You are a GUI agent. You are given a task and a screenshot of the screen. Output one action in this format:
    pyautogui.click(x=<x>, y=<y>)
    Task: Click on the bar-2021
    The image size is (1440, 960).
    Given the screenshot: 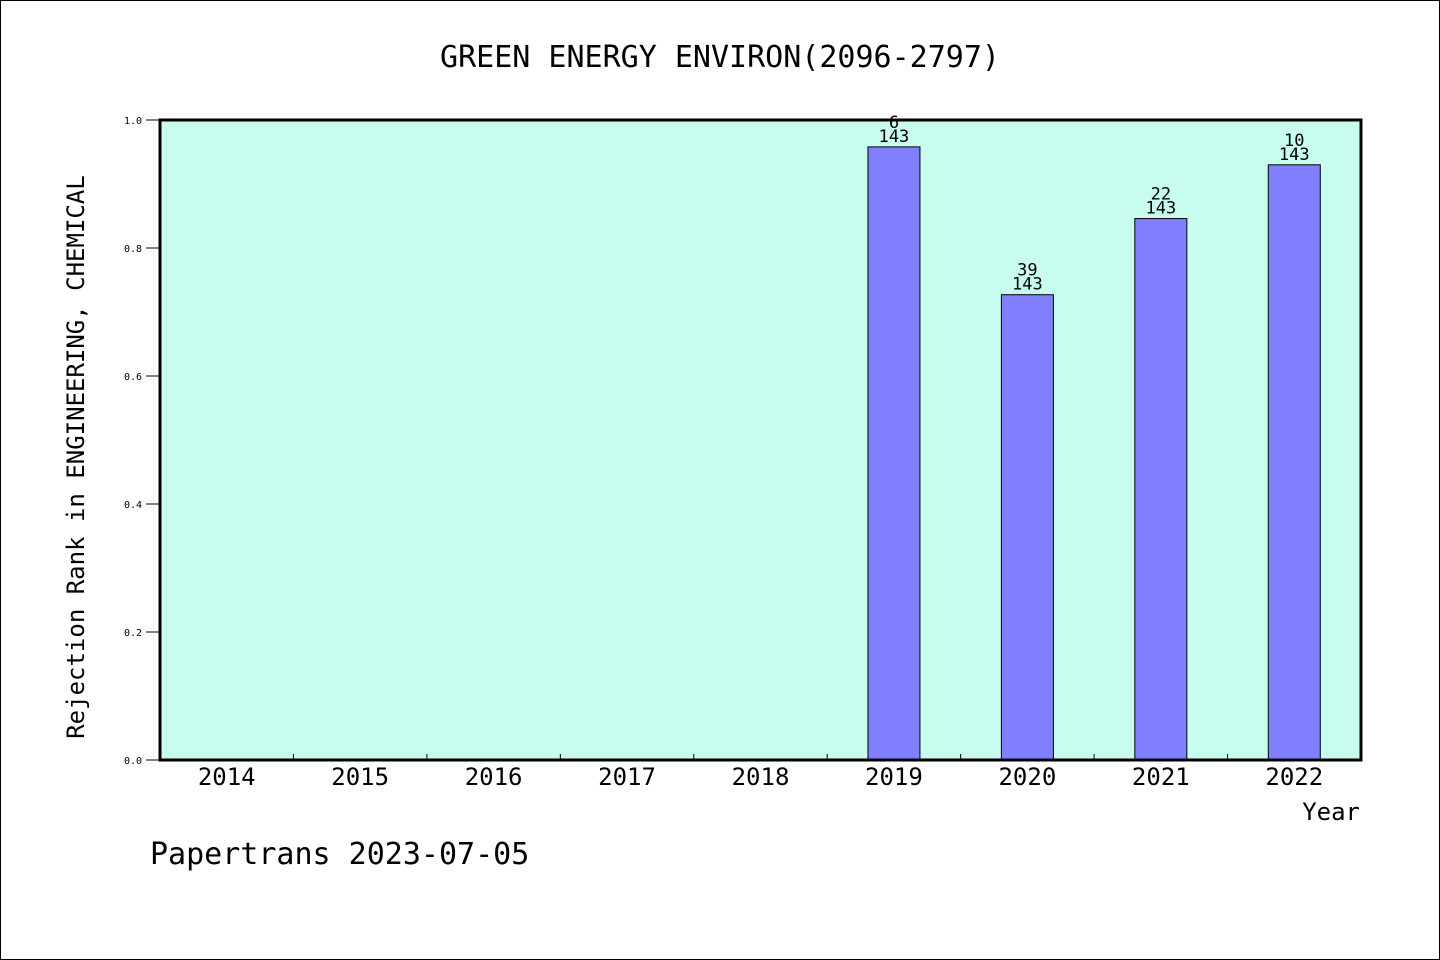 What is the action you would take?
    pyautogui.click(x=1161, y=489)
    